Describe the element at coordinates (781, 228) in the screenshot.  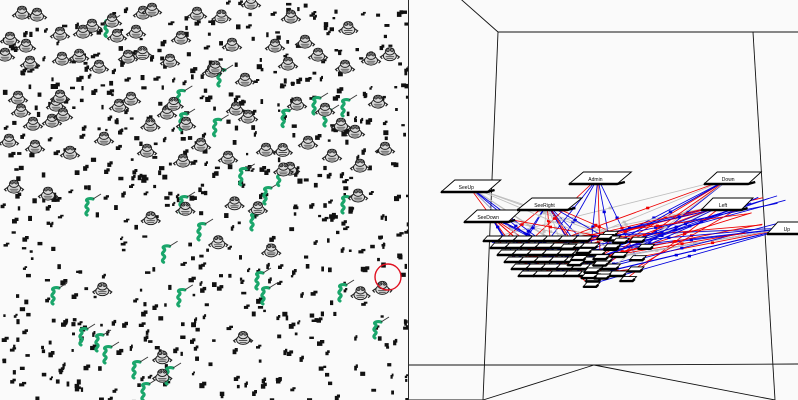
I see `scene-node: Up` at that location.